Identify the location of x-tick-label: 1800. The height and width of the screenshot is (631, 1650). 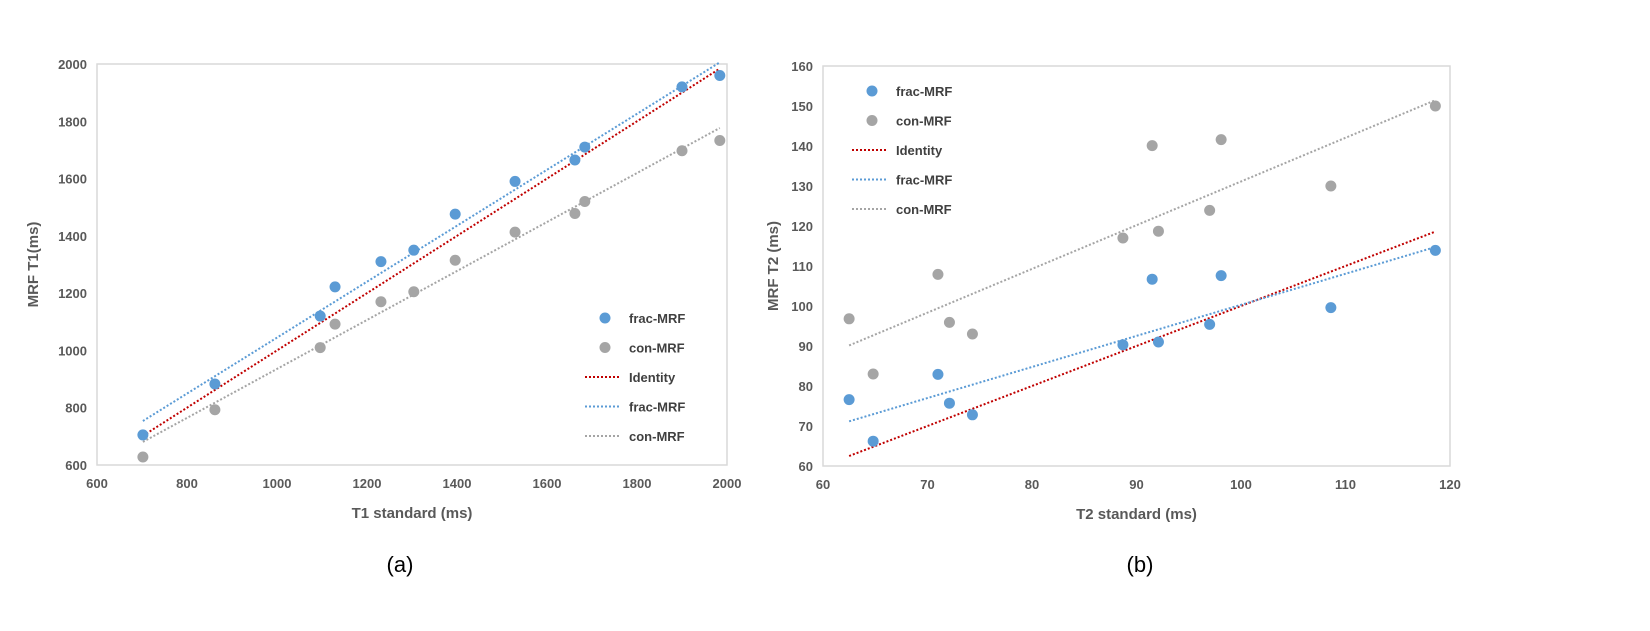
(637, 483).